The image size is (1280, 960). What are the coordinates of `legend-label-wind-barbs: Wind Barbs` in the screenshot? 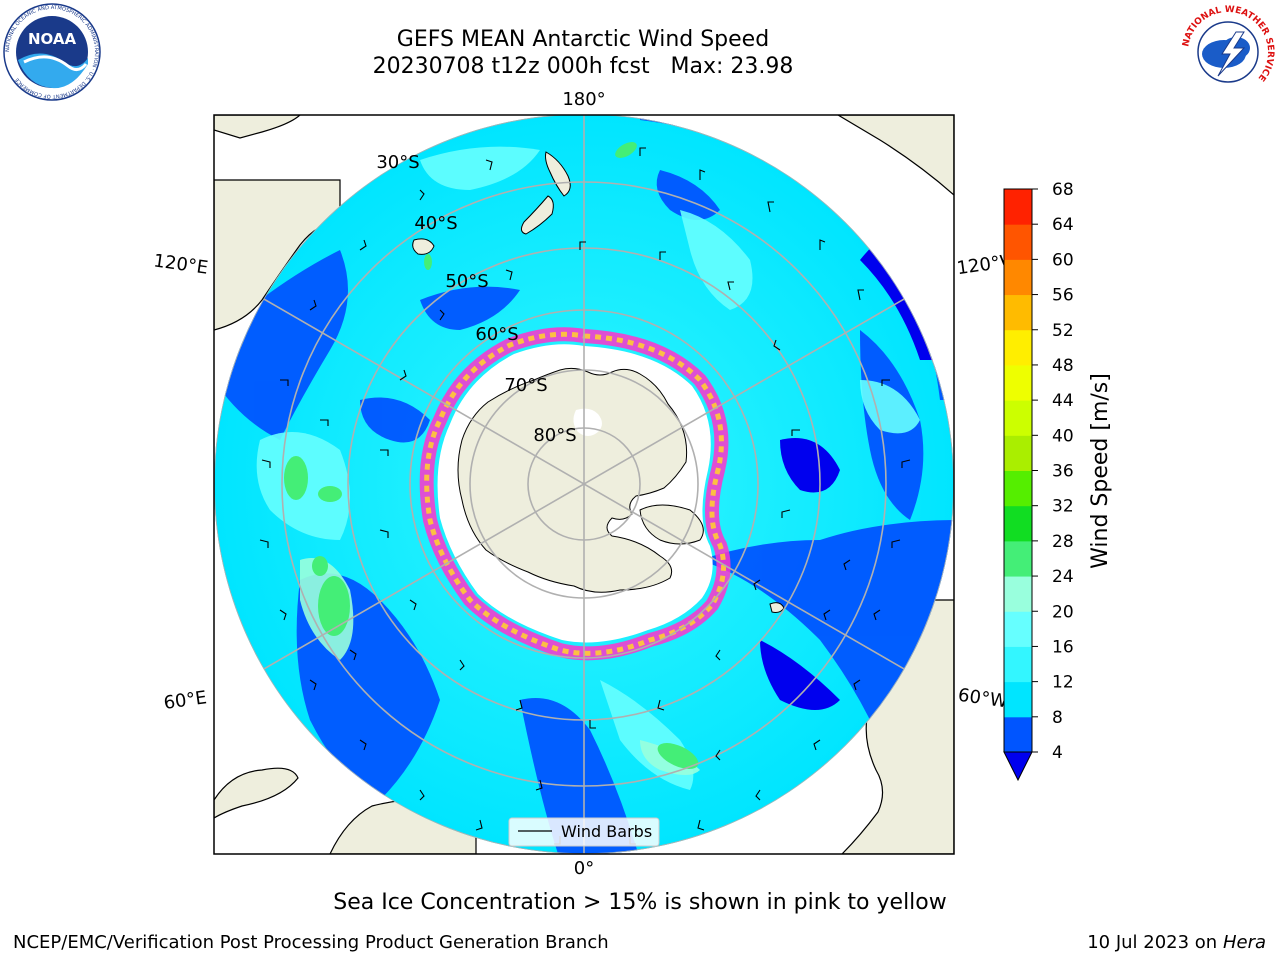 It's located at (606, 831).